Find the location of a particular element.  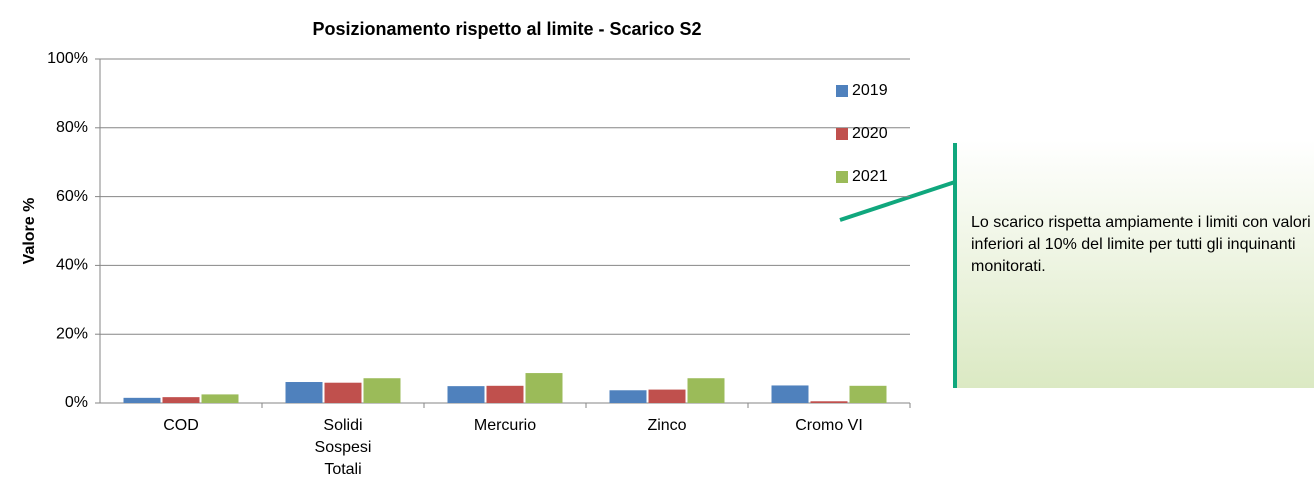

y-tick-label: 80% is located at coordinates (72, 127).